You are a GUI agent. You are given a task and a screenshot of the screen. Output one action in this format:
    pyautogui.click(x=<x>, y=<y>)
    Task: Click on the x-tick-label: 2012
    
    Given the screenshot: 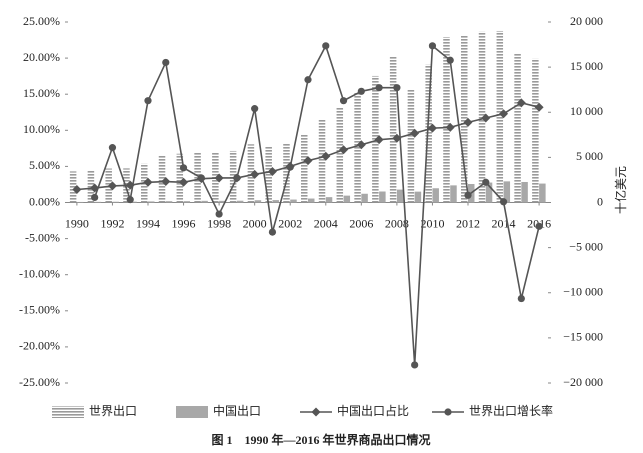 What is the action you would take?
    pyautogui.click(x=468, y=223)
    